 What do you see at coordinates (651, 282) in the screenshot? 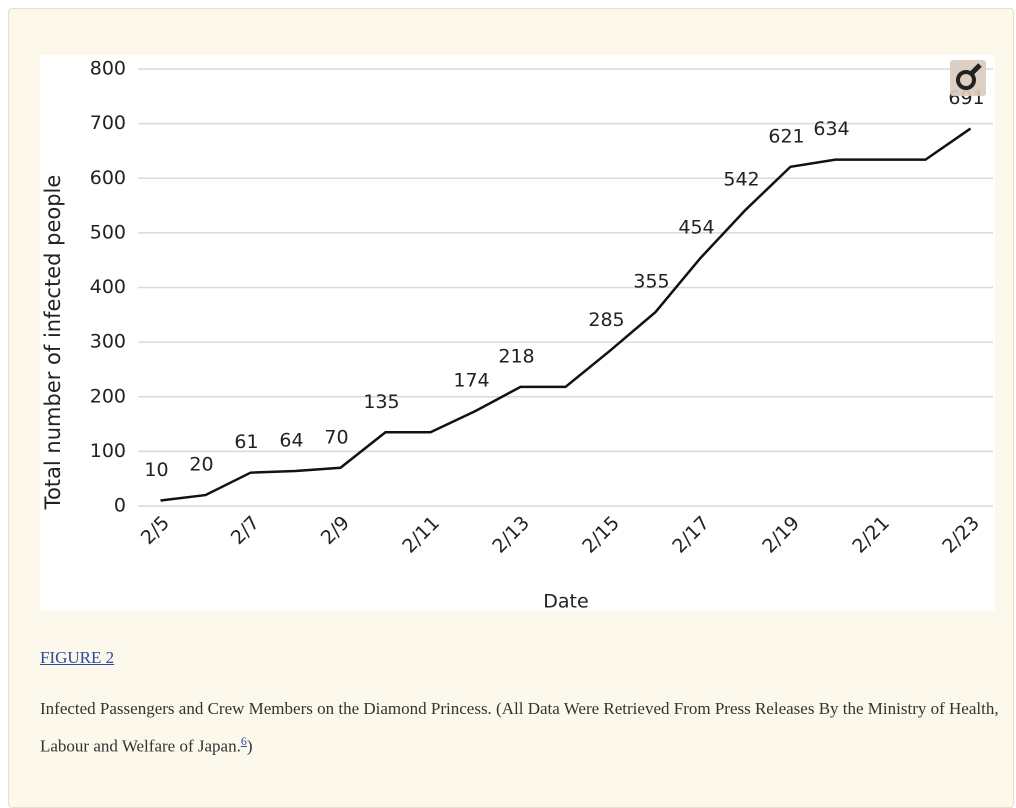
I see `data-label: 355` at bounding box center [651, 282].